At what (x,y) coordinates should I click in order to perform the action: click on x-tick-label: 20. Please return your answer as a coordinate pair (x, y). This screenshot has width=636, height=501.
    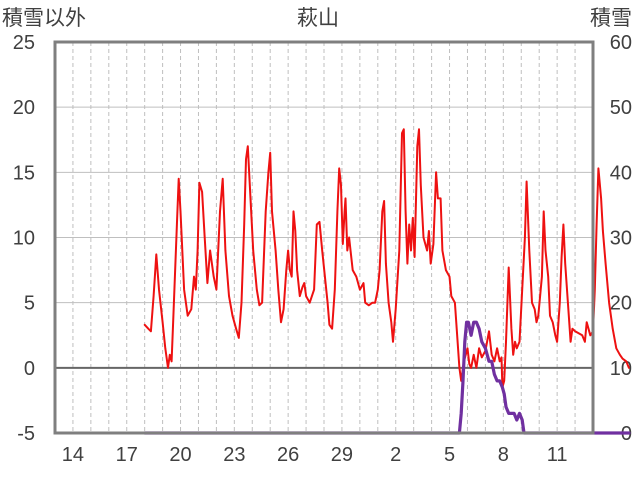
    Looking at the image, I should click on (180, 455).